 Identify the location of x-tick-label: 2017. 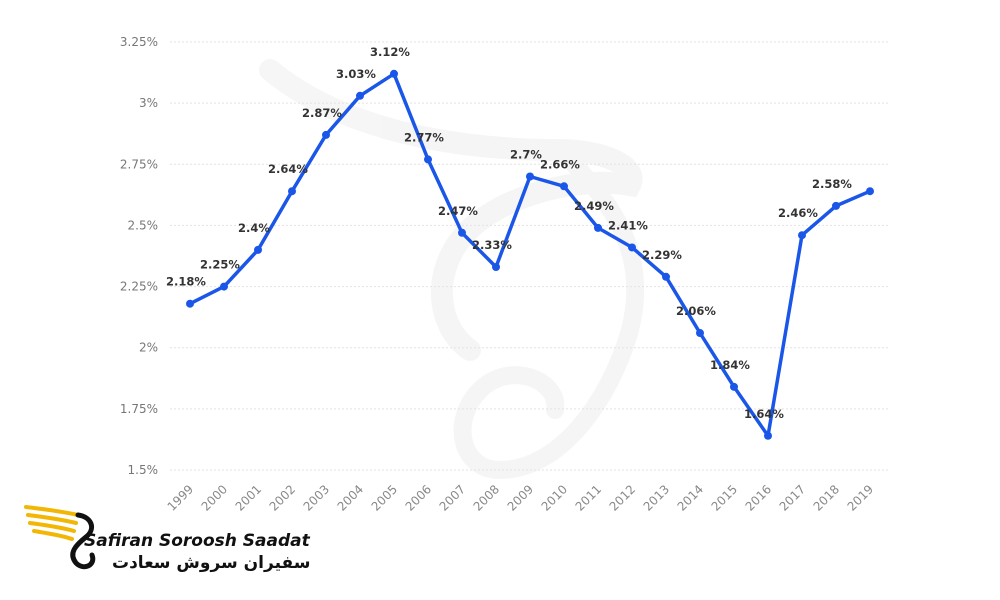
(792, 497).